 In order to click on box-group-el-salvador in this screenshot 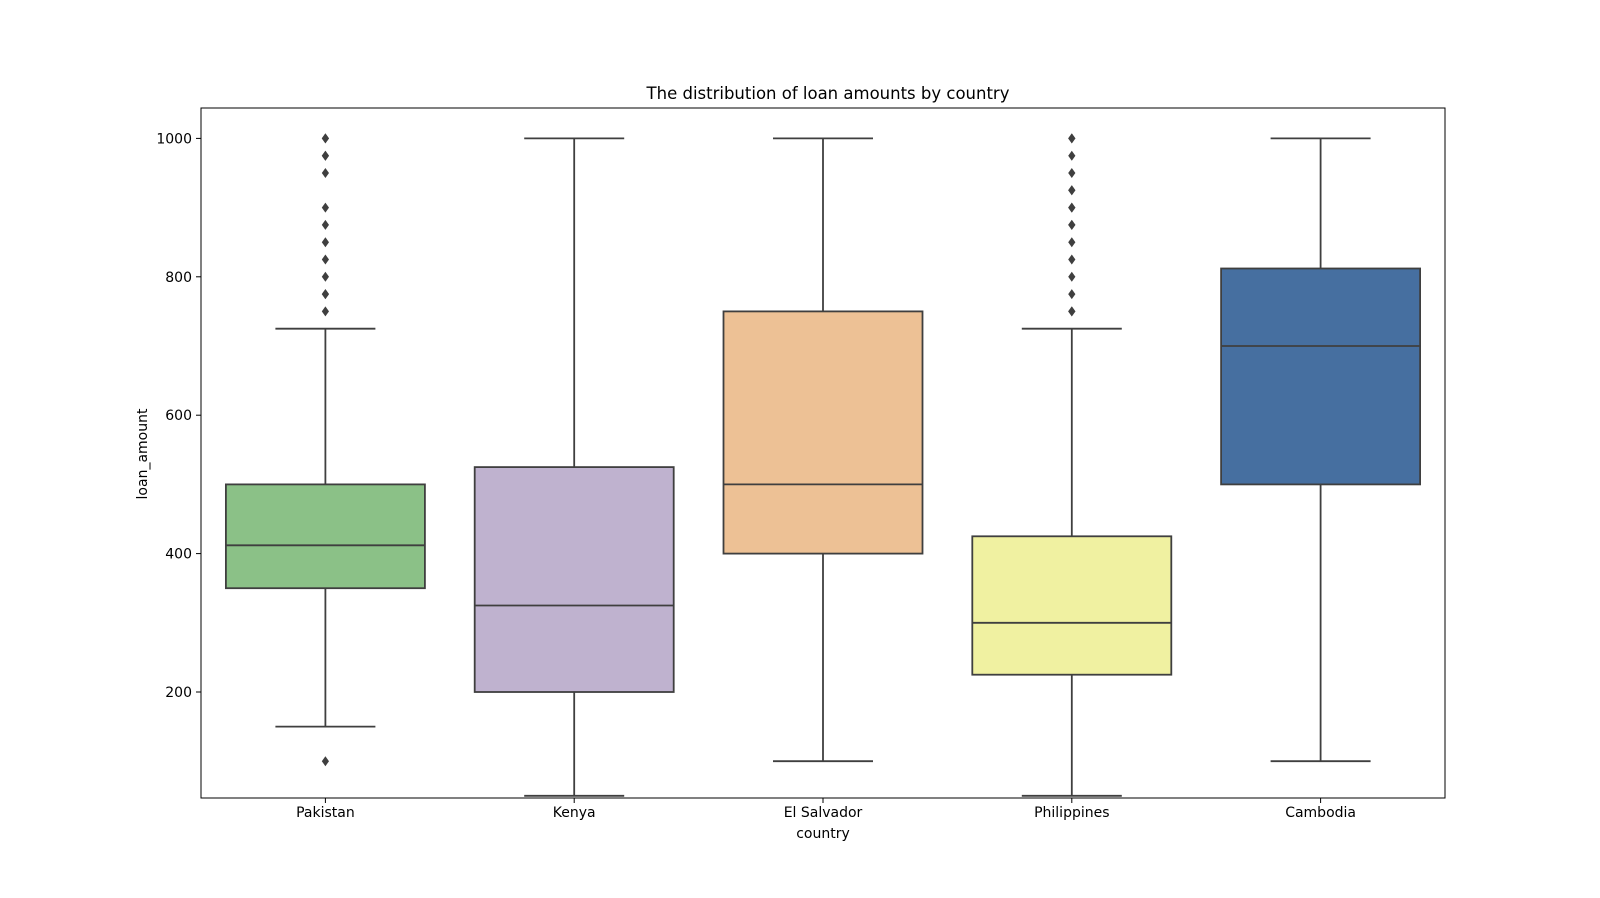, I will do `click(823, 450)`.